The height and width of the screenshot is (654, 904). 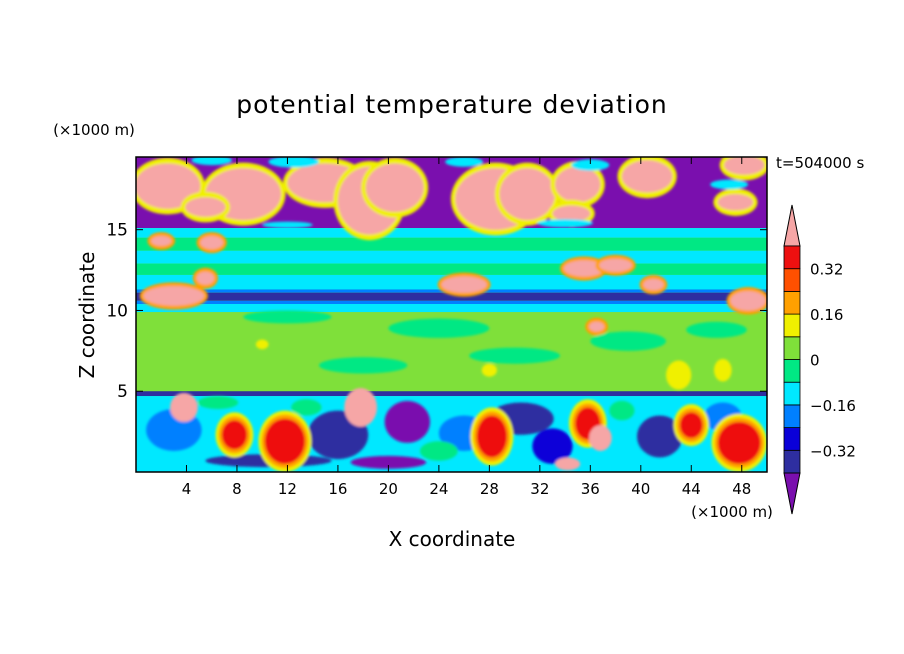 I want to click on colorbar-tick-label: 0, so click(x=815, y=361).